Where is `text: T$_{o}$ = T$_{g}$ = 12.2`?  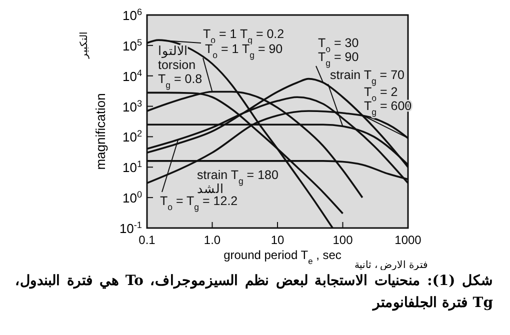 text: T$_{o}$ = T$_{g}$ = 12.2 is located at coordinates (199, 203).